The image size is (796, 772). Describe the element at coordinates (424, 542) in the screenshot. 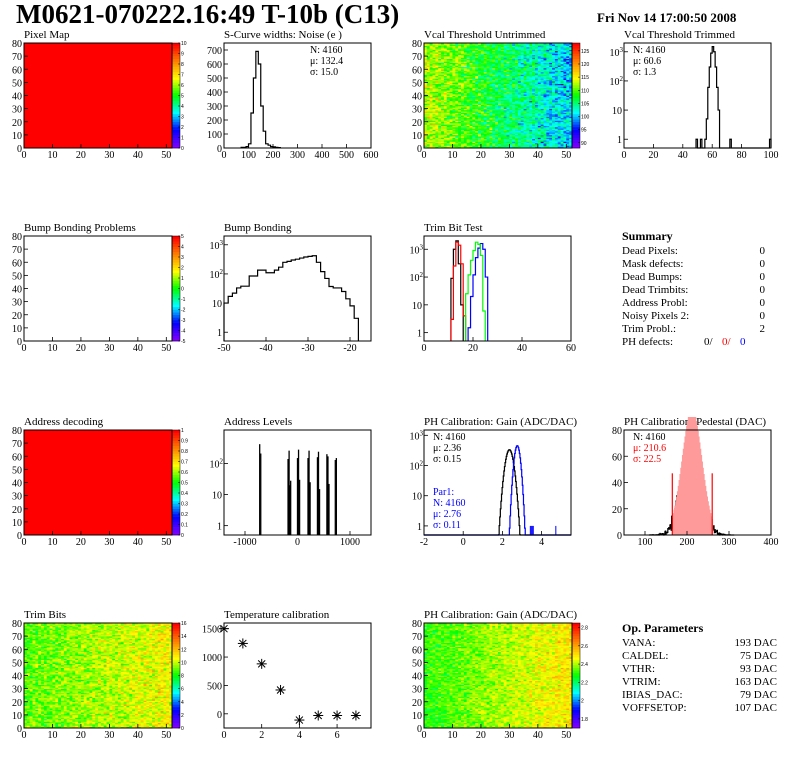

I see `x-tick-label: -2` at that location.